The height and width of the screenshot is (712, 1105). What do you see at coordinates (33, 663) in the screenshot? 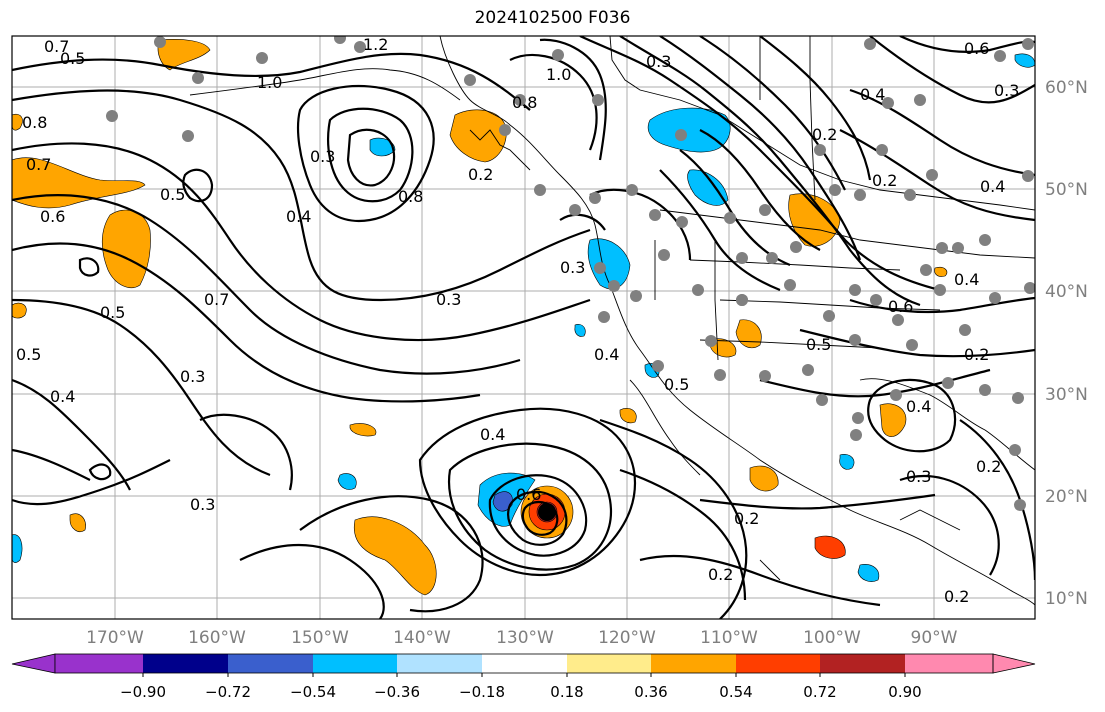
I see `colorbar-extend-low` at bounding box center [33, 663].